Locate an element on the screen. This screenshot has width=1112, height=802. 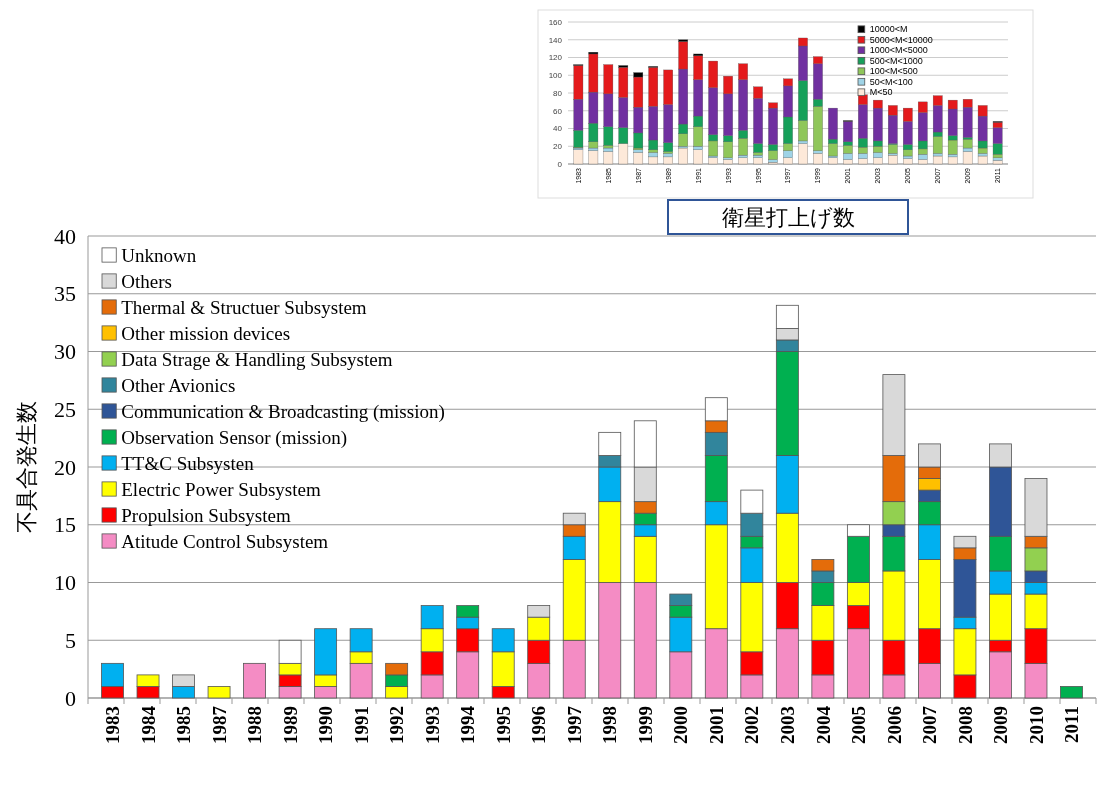
legend-label: Communication & Broadcasting (mission) is located at coordinates (283, 411).